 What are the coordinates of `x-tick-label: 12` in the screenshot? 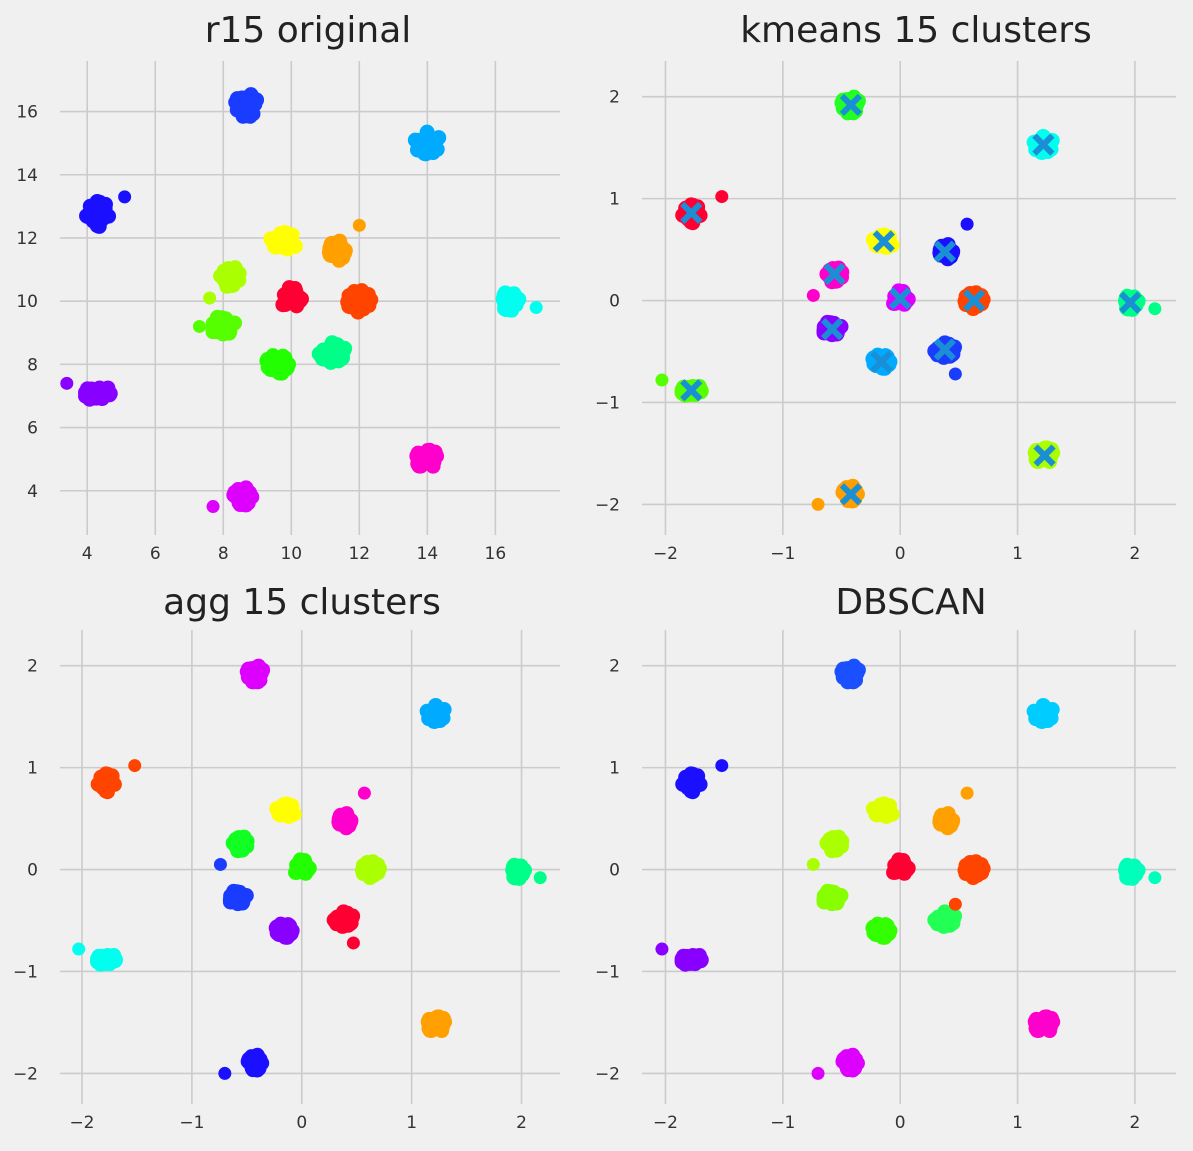 It's located at (359, 554).